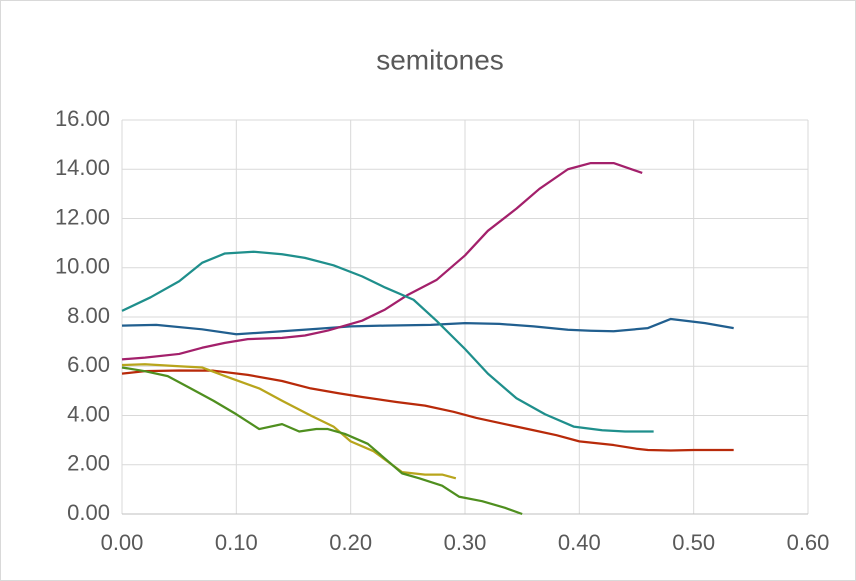 This screenshot has height=581, width=856. What do you see at coordinates (88, 463) in the screenshot?
I see `y-tick-label: 2.00` at bounding box center [88, 463].